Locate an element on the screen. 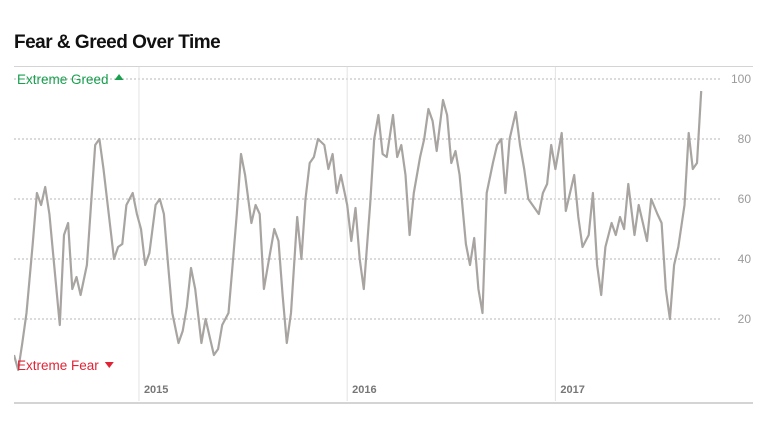 This screenshot has width=778, height=423. y-tick-label: 40 is located at coordinates (745, 259).